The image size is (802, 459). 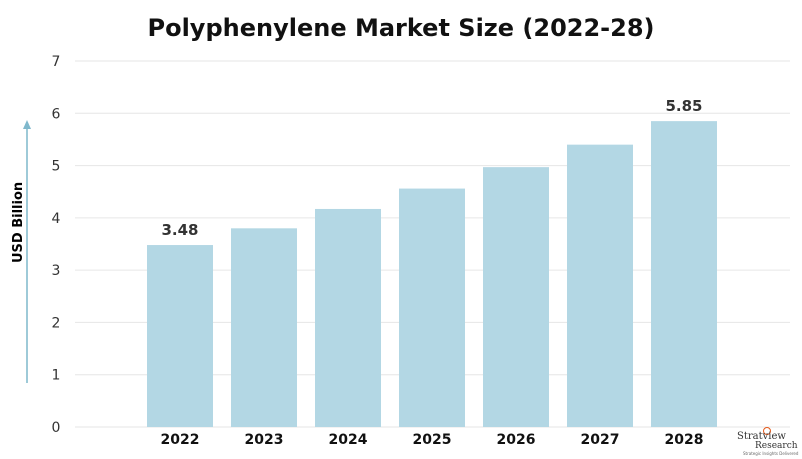 I want to click on y-tick-label: 7, so click(x=56, y=62).